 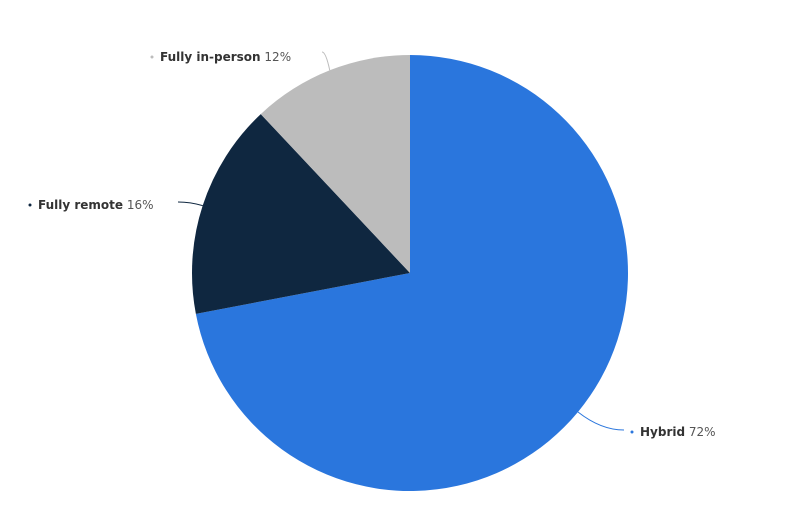 What do you see at coordinates (80, 205) in the screenshot?
I see `category-name: Fully remote` at bounding box center [80, 205].